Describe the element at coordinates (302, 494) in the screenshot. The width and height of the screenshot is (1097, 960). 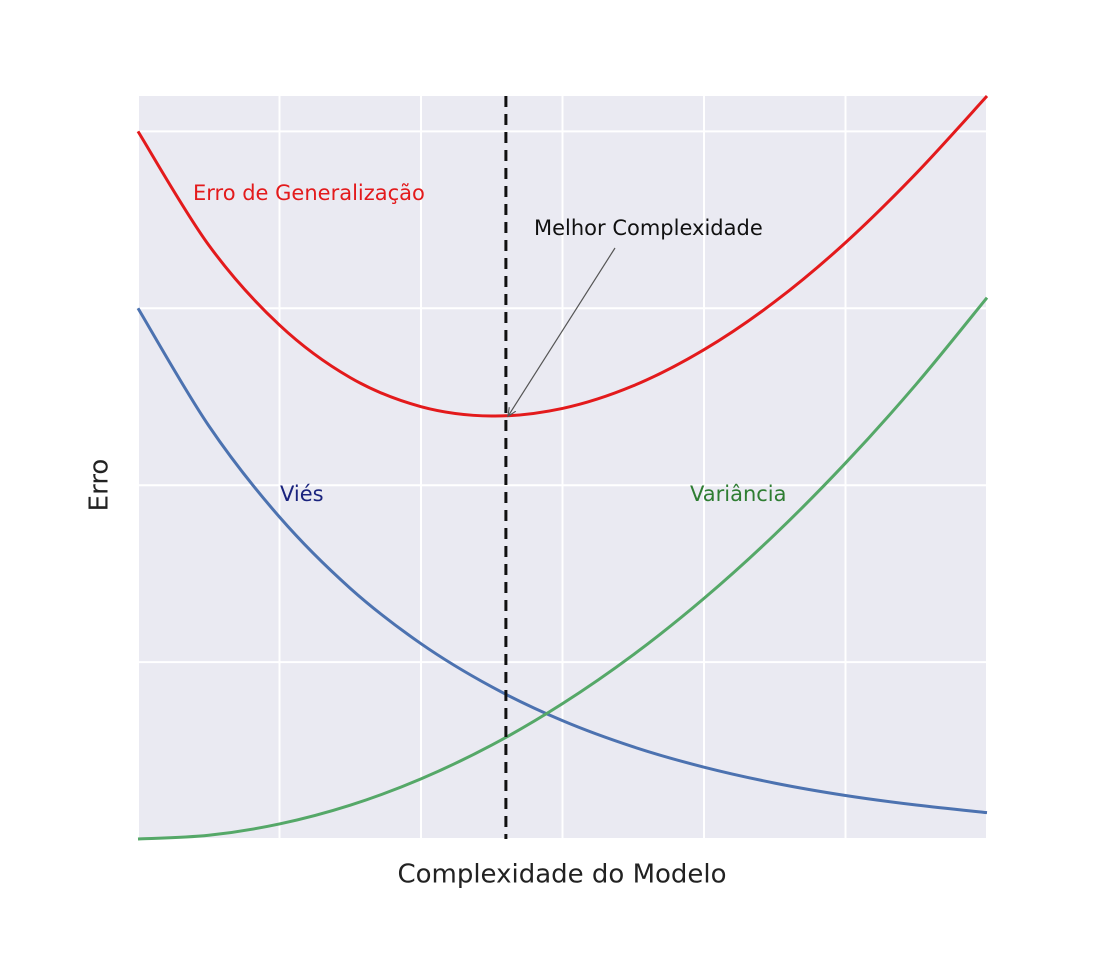
I see `series-label: Viés` at that location.